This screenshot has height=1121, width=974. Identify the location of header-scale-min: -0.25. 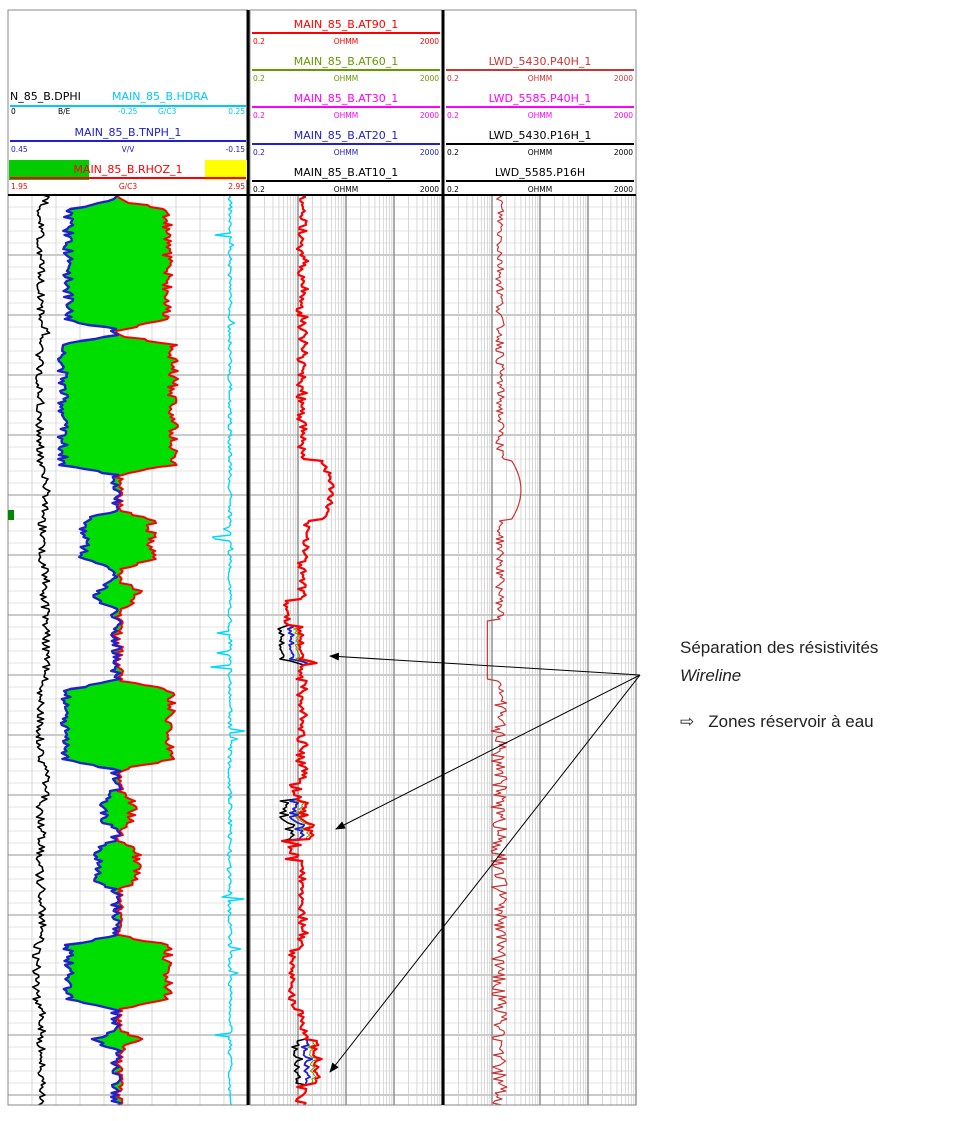
(128, 111).